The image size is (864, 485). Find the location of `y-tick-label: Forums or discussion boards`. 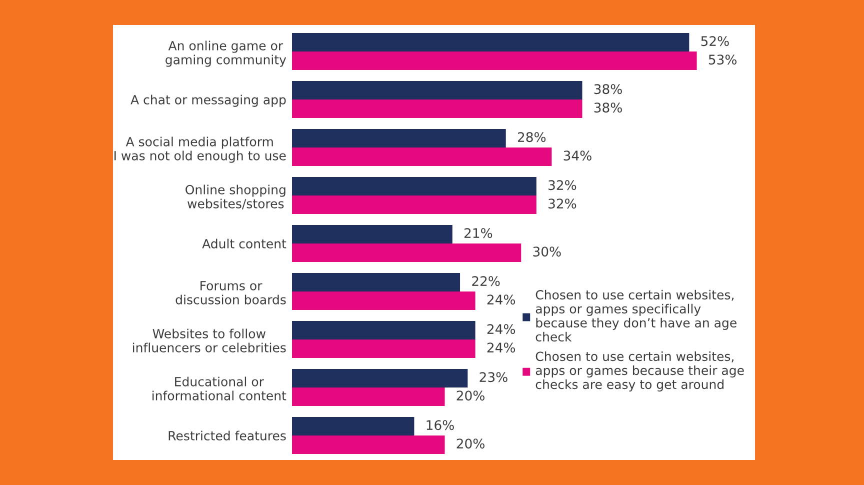

y-tick-label: Forums or discussion boards is located at coordinates (231, 292).